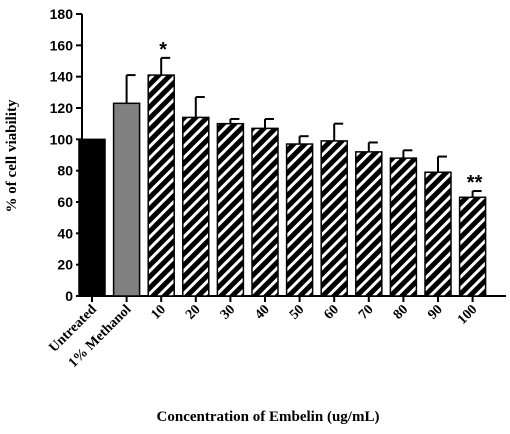  I want to click on x-tick-label: 70, so click(366, 312).